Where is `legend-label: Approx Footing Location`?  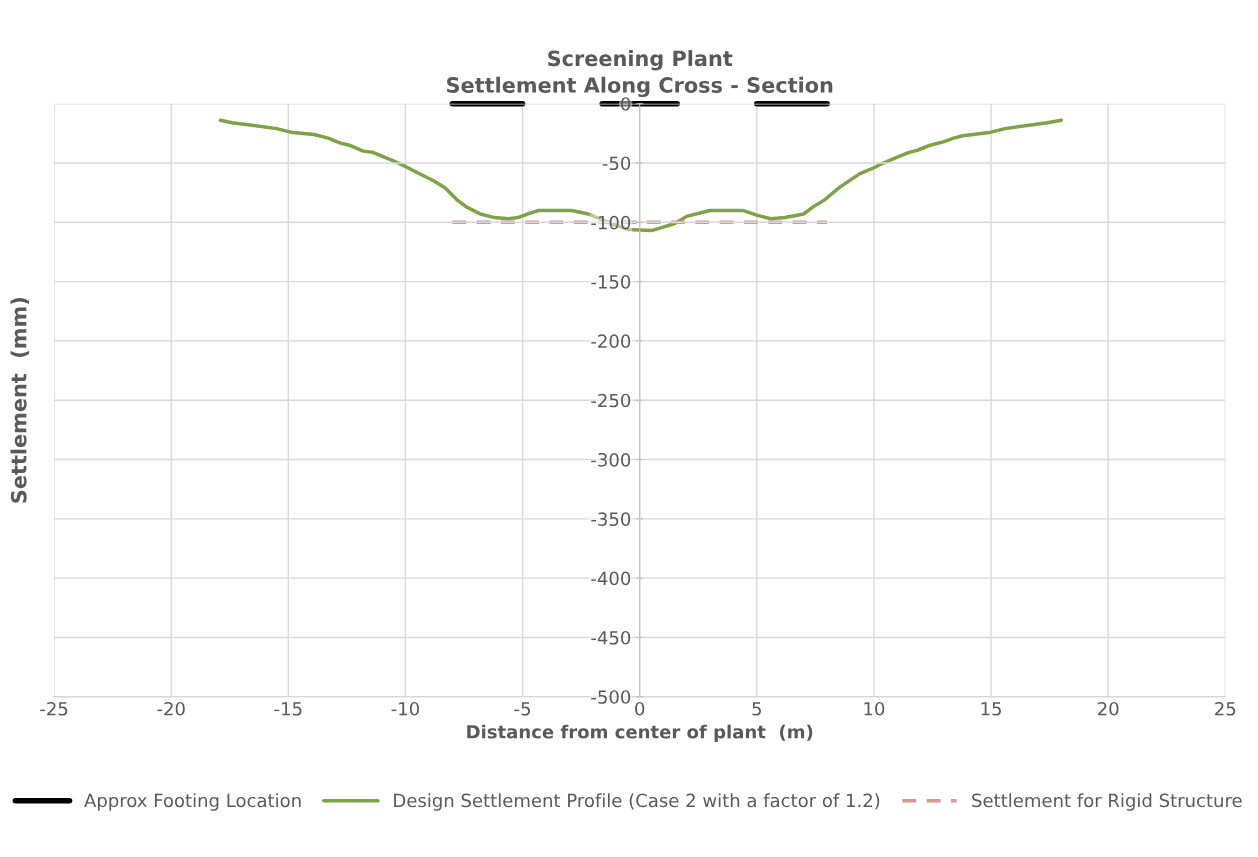 legend-label: Approx Footing Location is located at coordinates (192, 802).